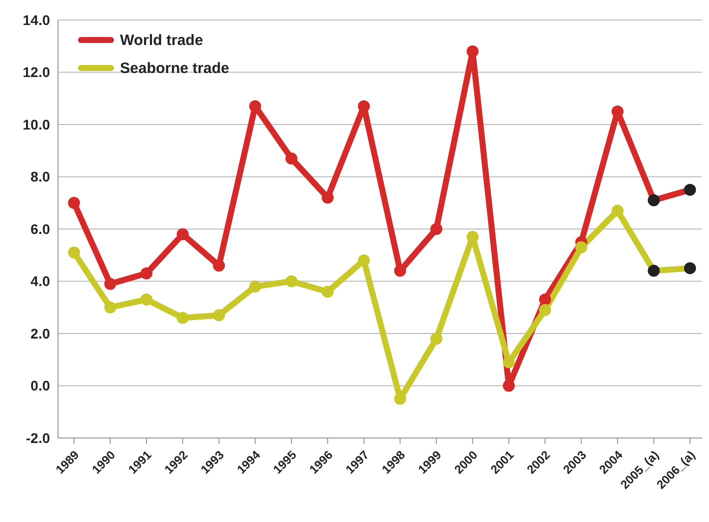 The width and height of the screenshot is (709, 522). What do you see at coordinates (36, 124) in the screenshot?
I see `y-tick-label: 10.0` at bounding box center [36, 124].